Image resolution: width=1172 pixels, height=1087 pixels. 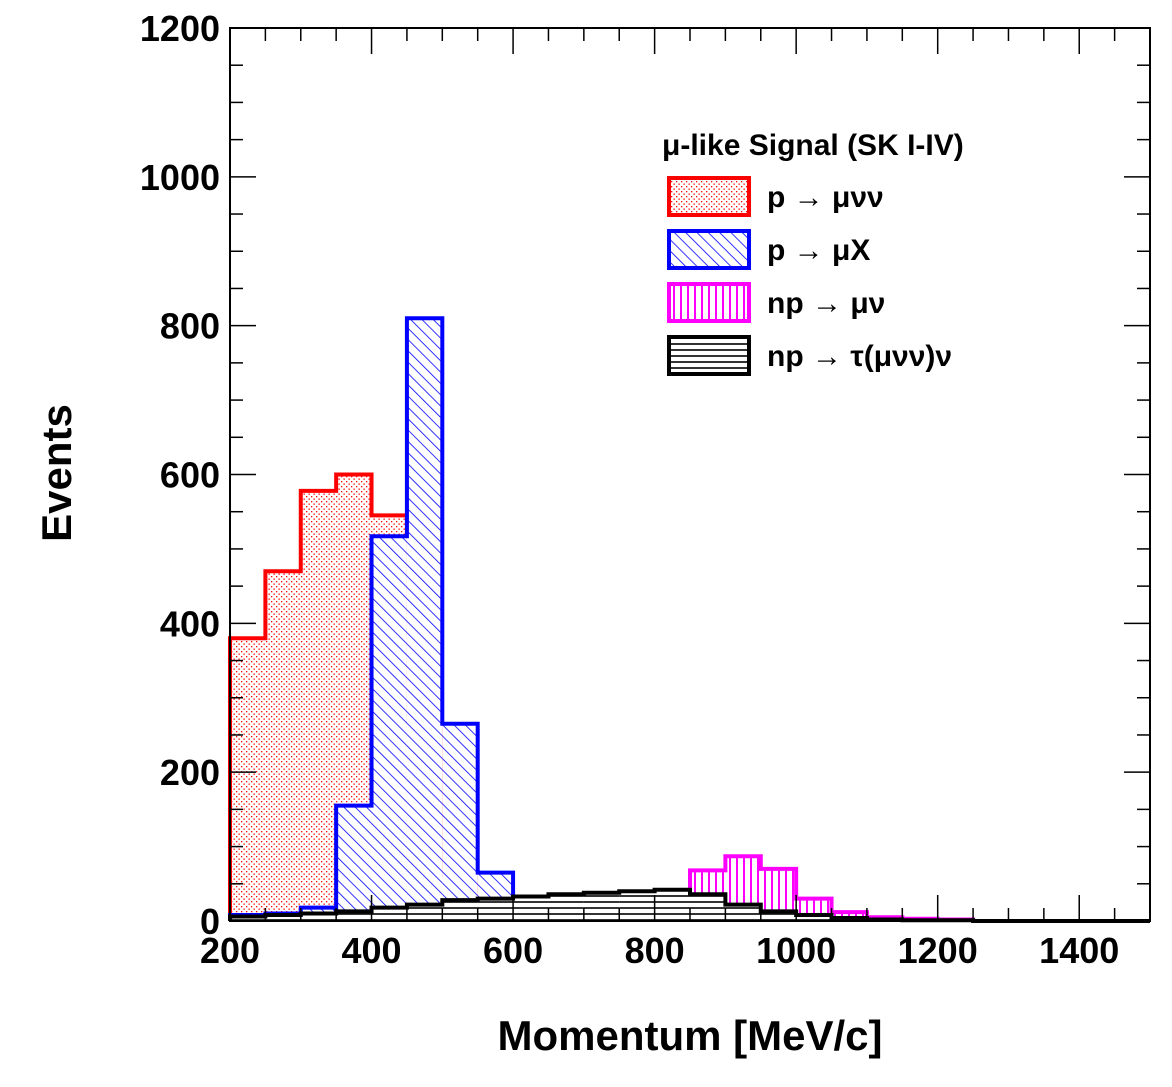 I want to click on legend-label: np → μν, so click(x=826, y=303).